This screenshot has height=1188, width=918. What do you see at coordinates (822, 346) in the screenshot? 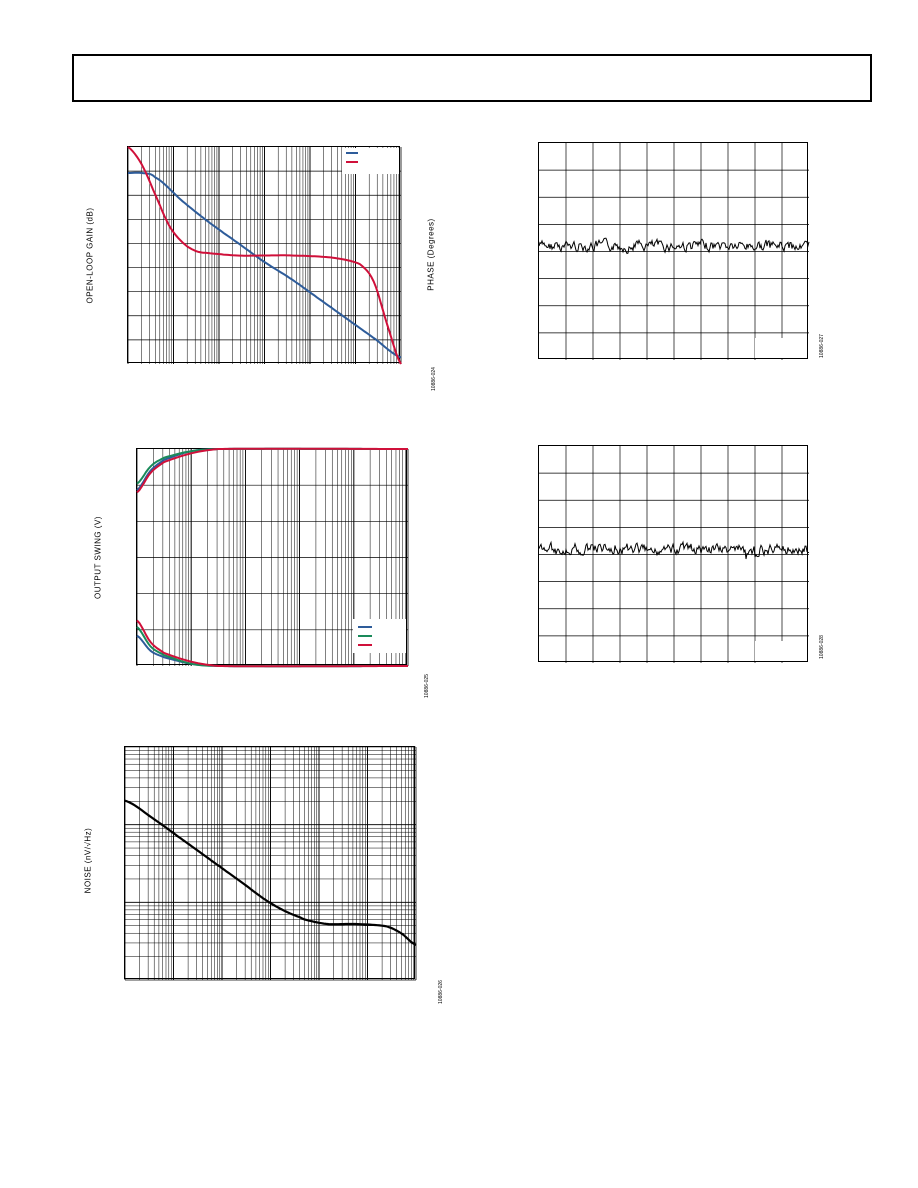
I see `figure-number: 10886-027` at bounding box center [822, 346].